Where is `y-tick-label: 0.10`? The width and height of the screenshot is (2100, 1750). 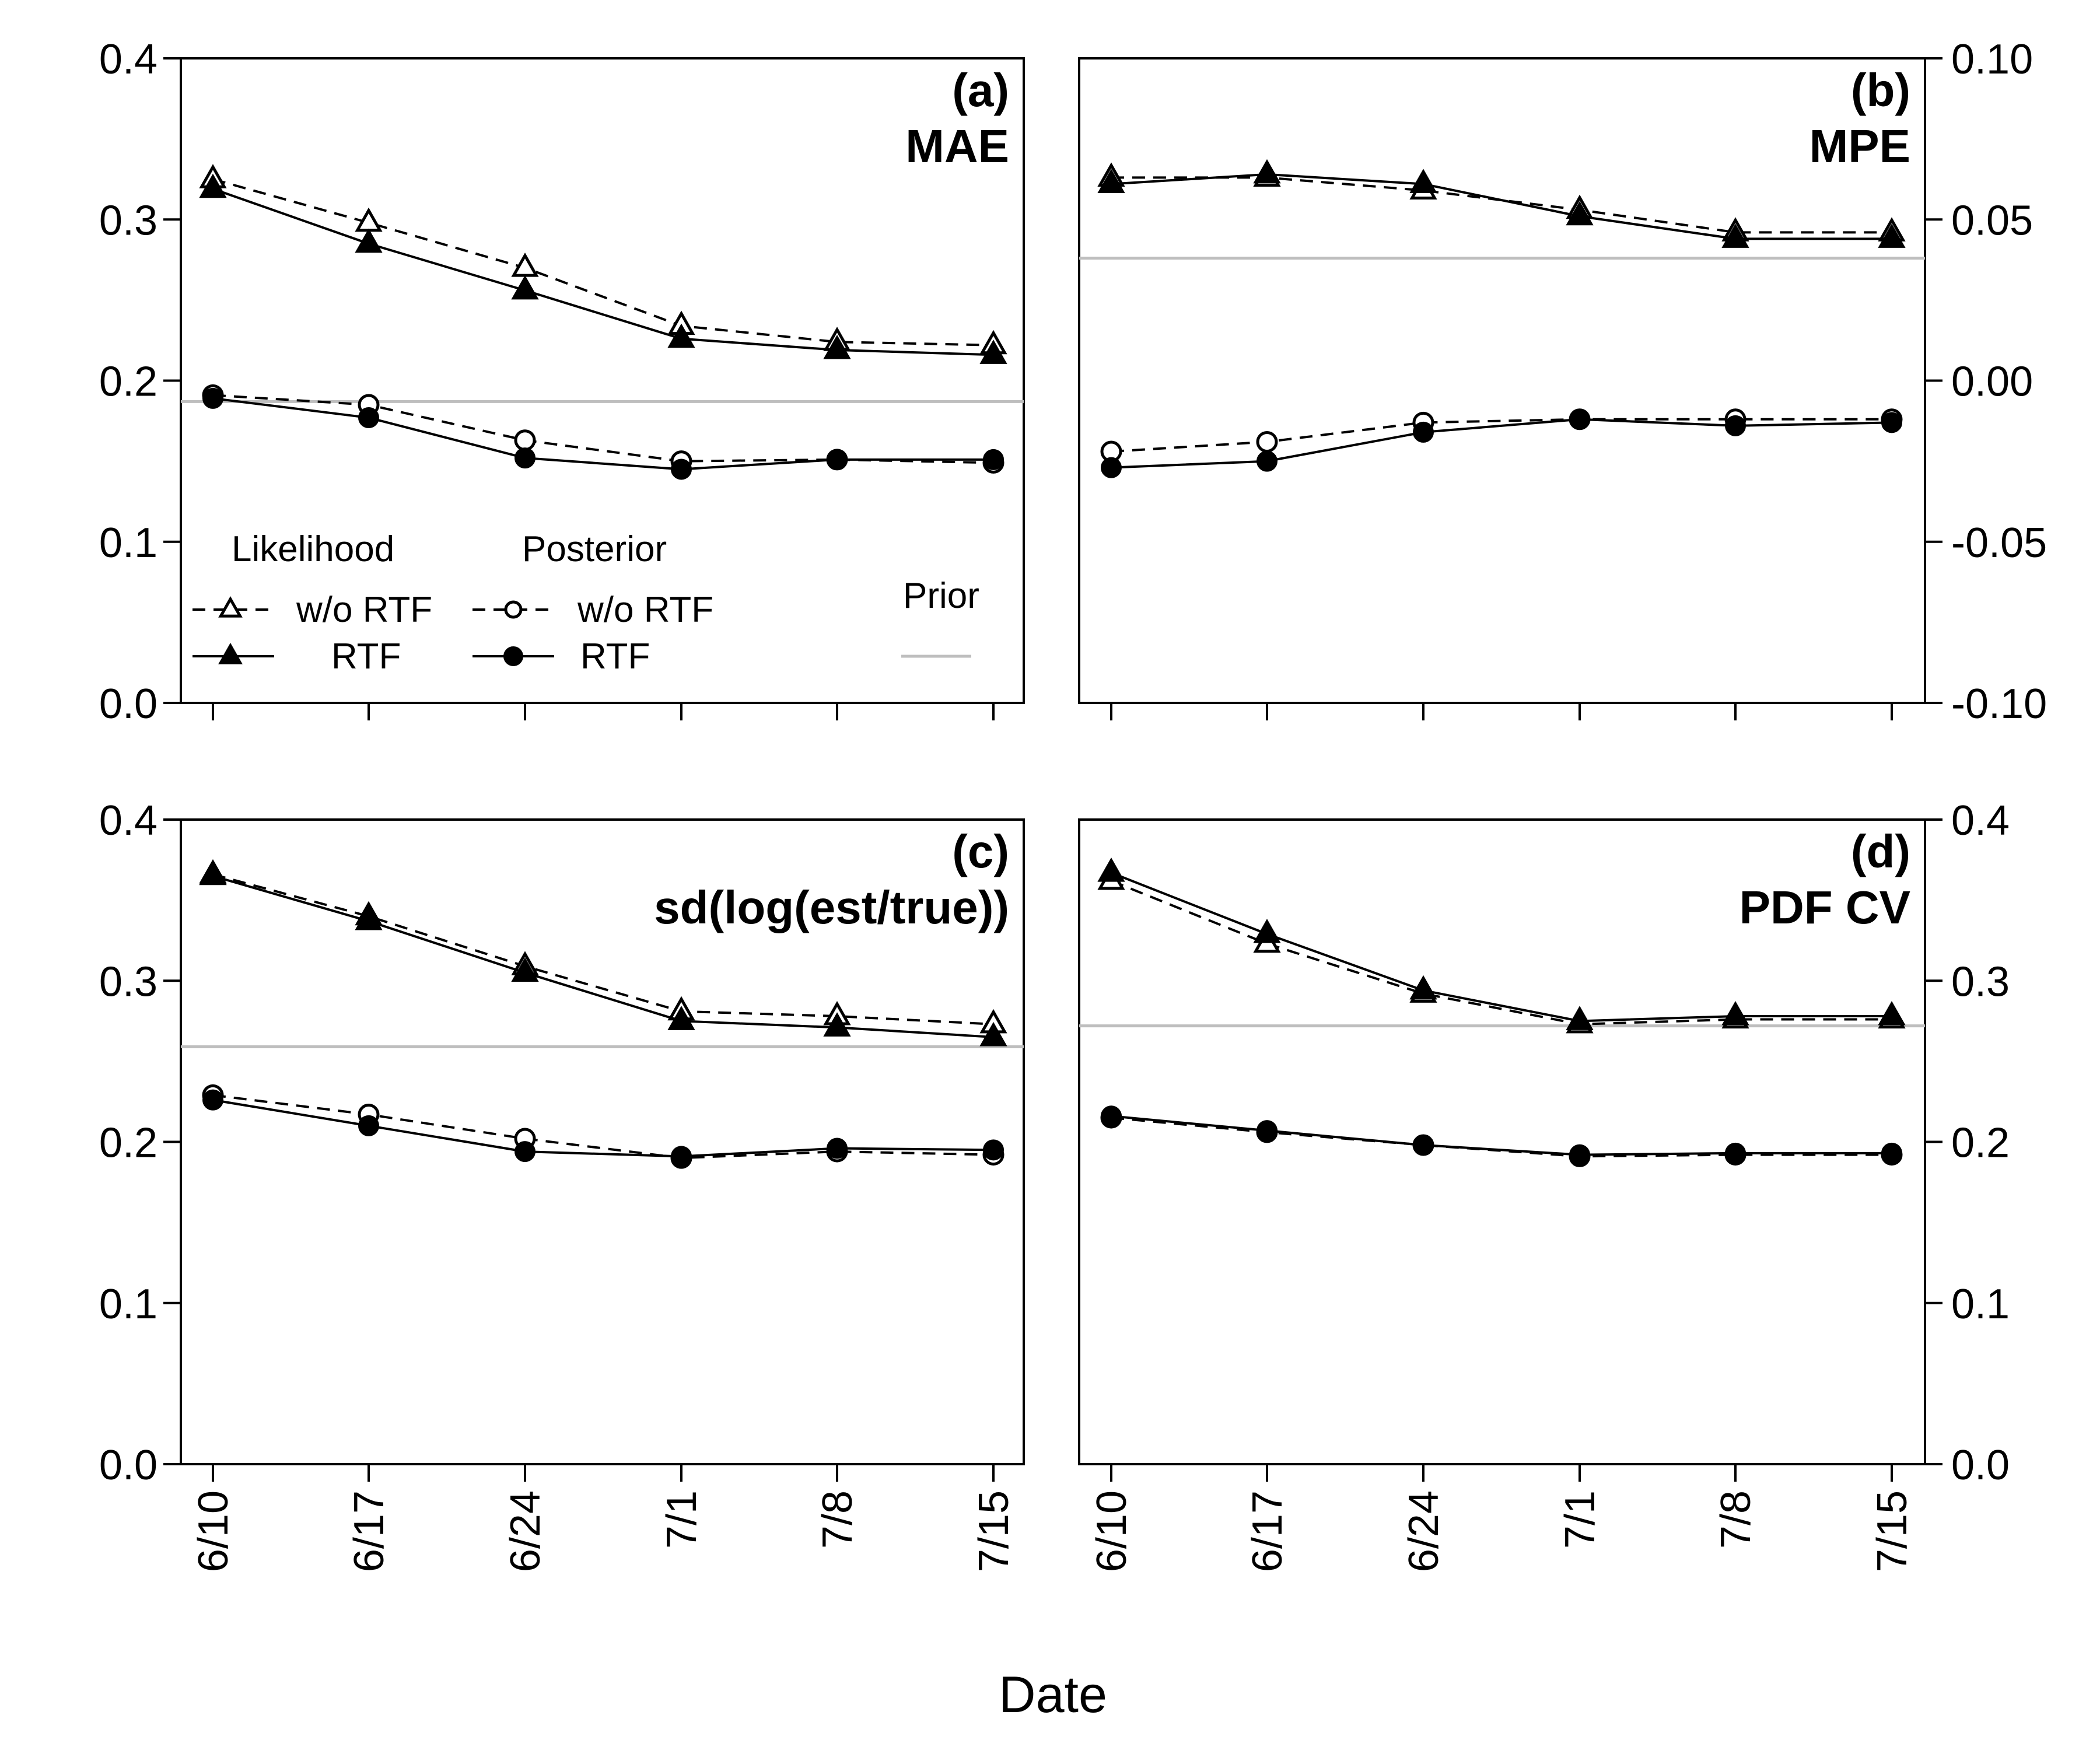
y-tick-label: 0.10 is located at coordinates (1992, 60).